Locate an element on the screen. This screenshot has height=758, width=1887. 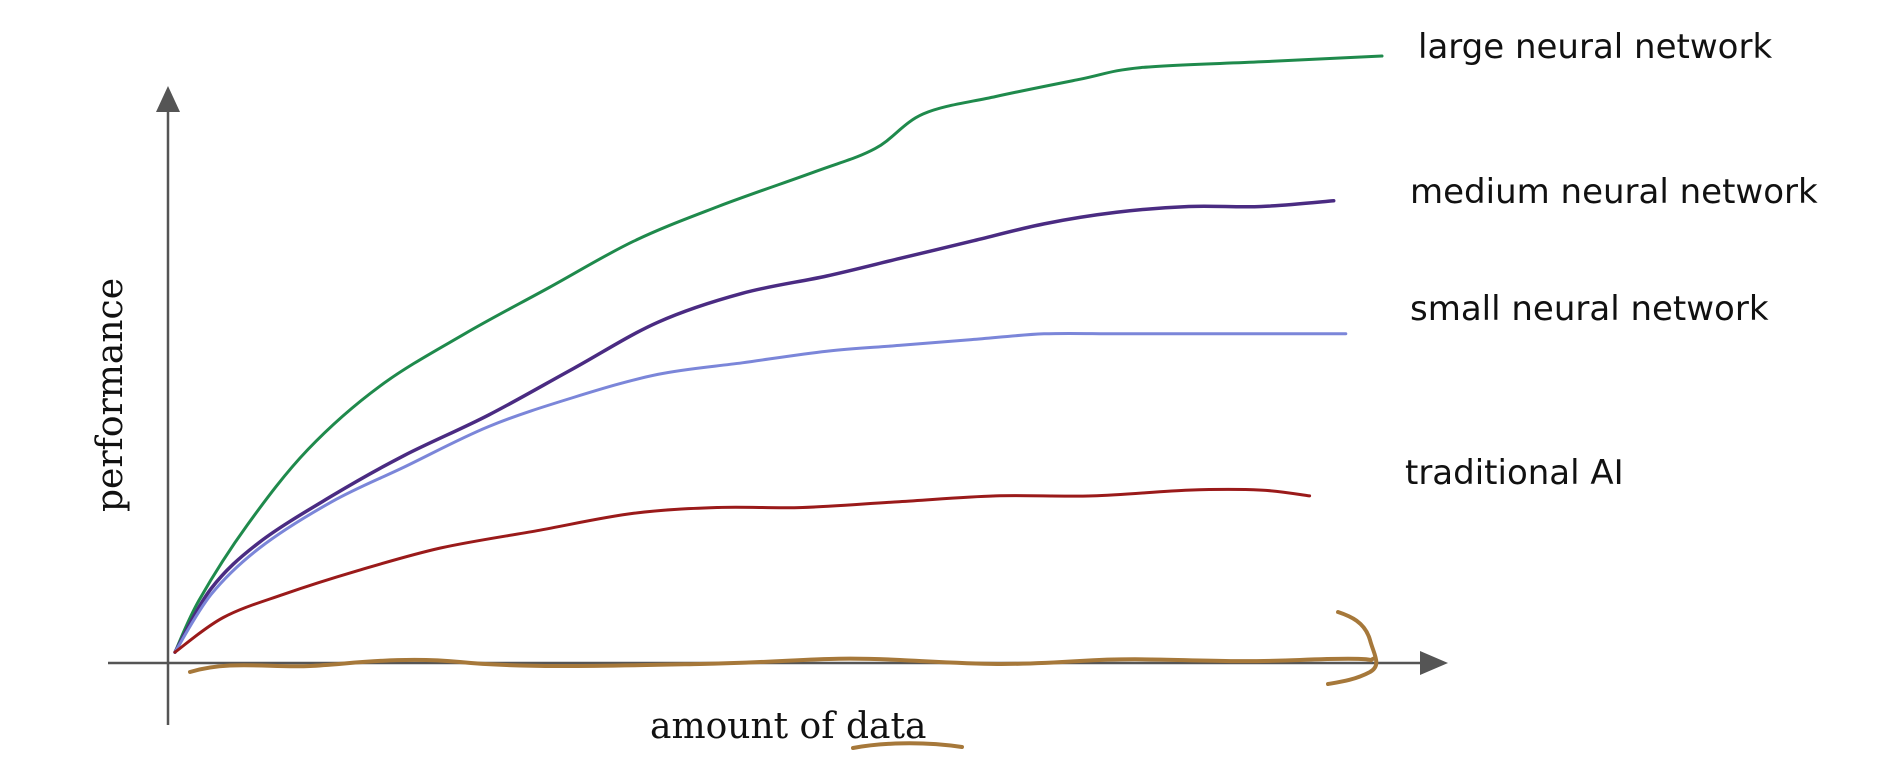
x-axis-label: amount of data is located at coordinates (788, 726).